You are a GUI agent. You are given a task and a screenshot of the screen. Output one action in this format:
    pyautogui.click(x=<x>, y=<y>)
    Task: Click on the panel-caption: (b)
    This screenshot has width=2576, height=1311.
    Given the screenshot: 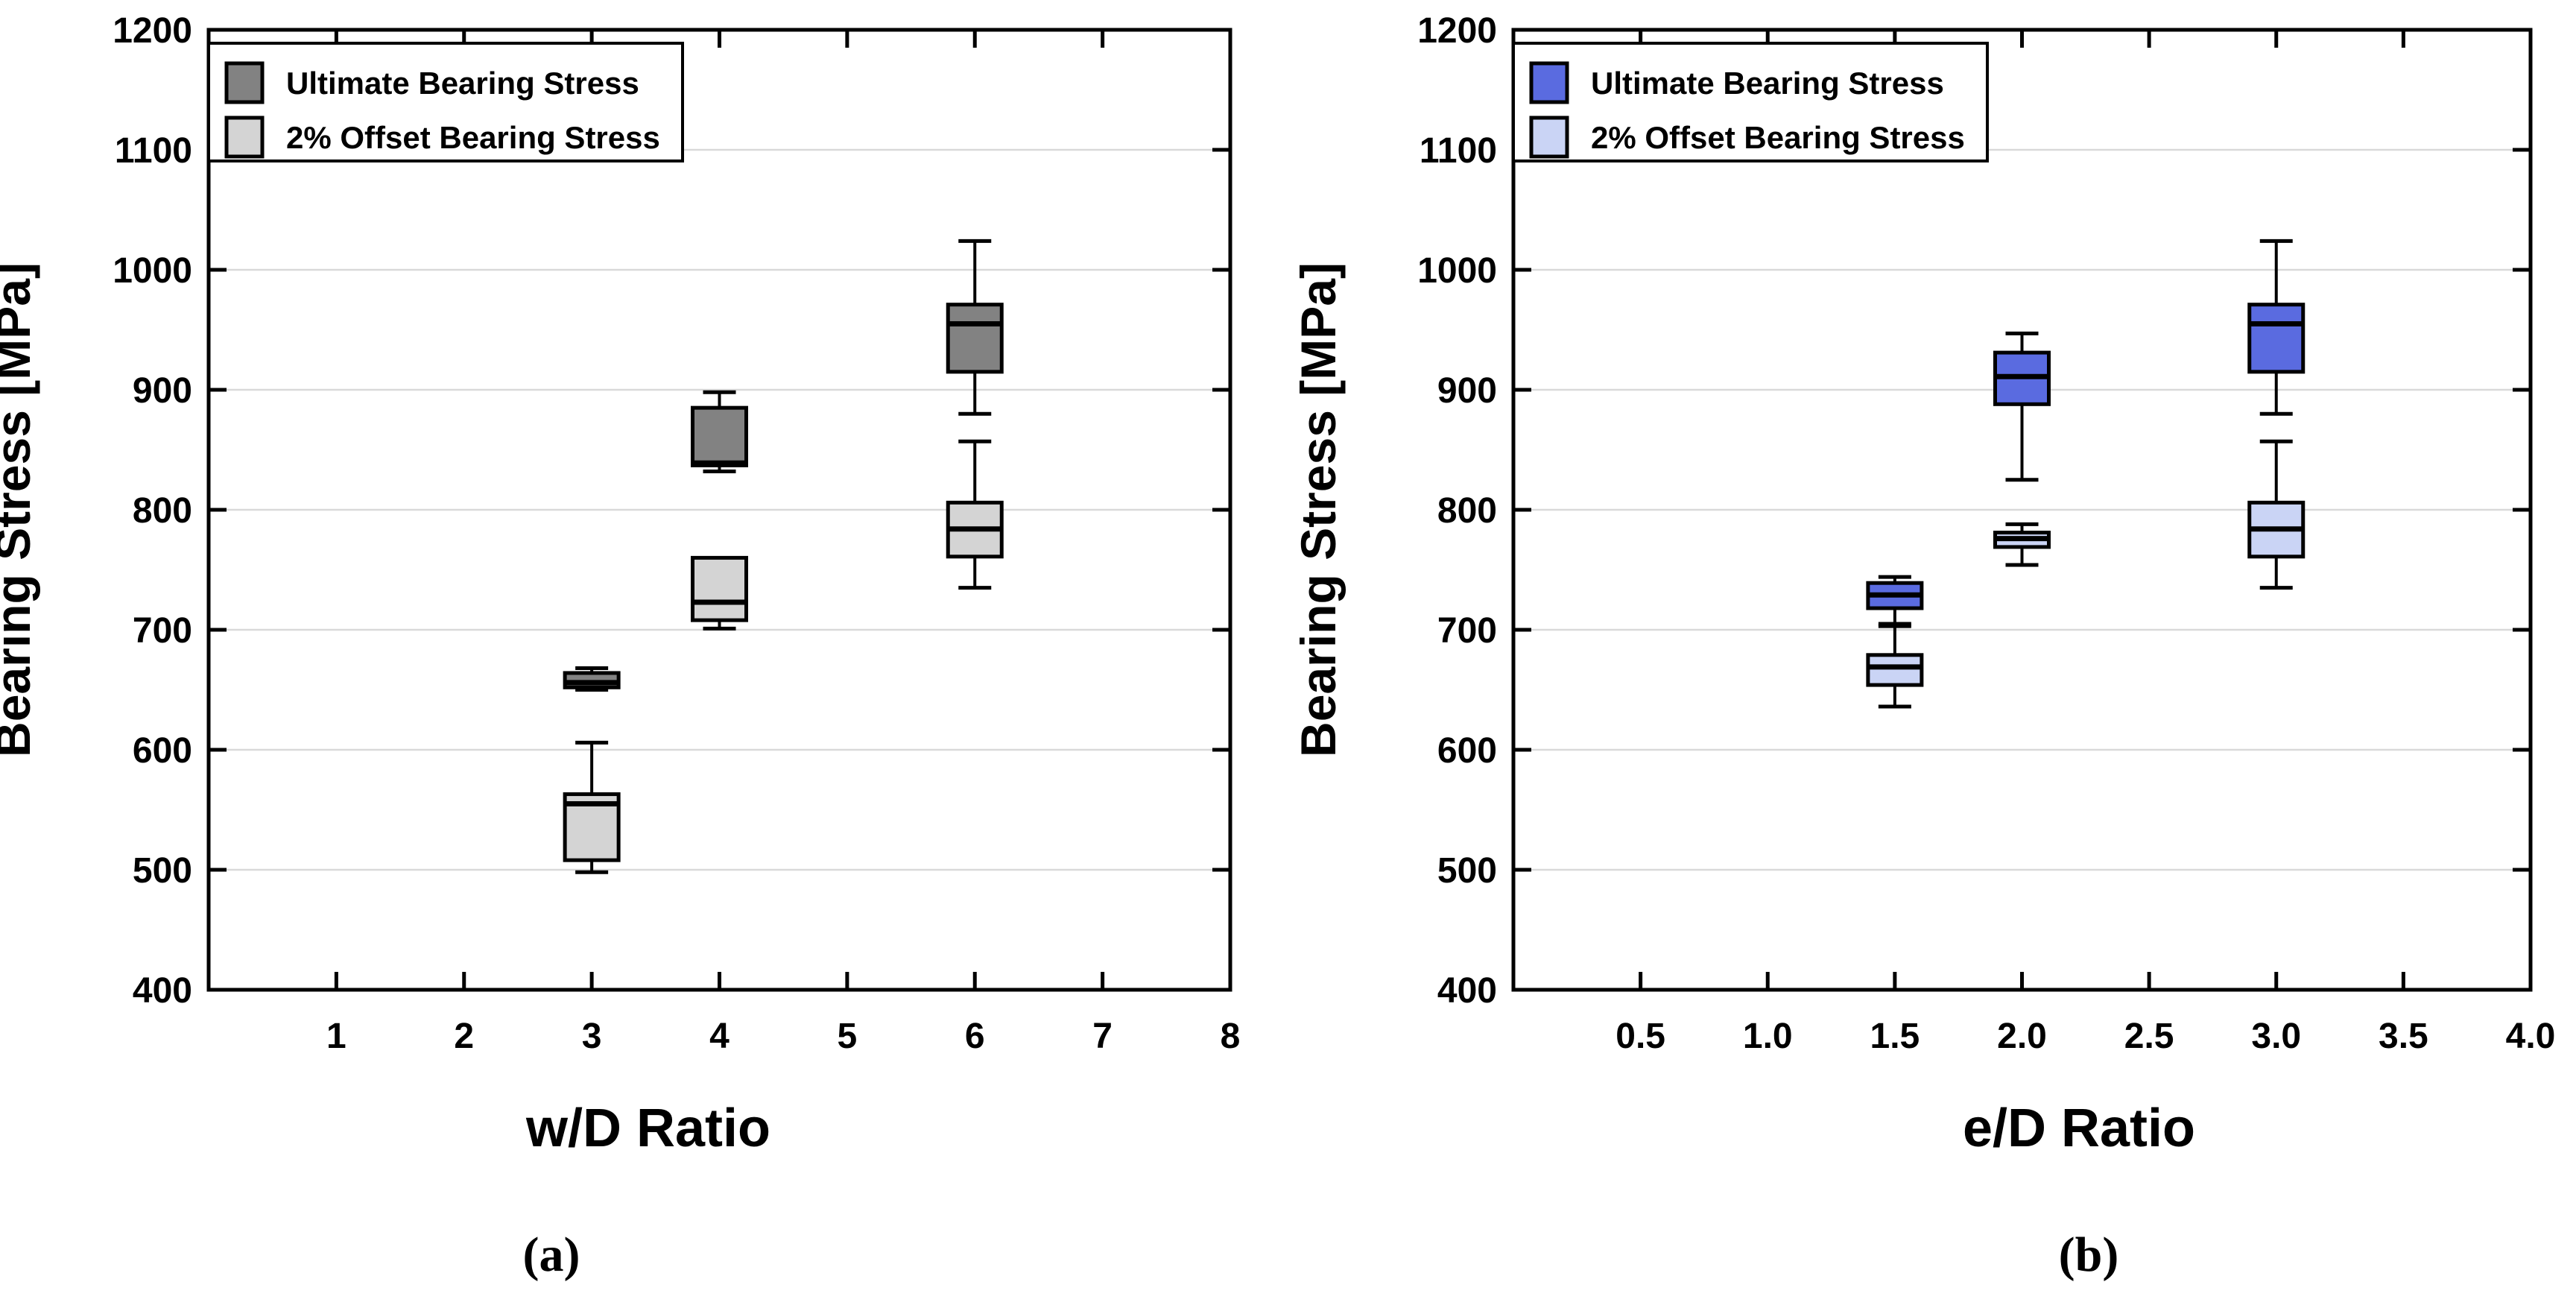 What is the action you would take?
    pyautogui.click(x=2089, y=1255)
    